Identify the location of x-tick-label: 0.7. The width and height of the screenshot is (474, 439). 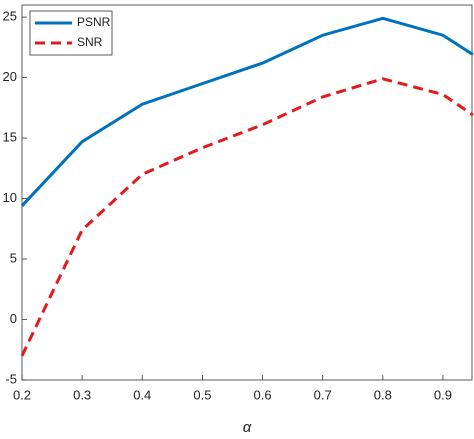
(323, 394).